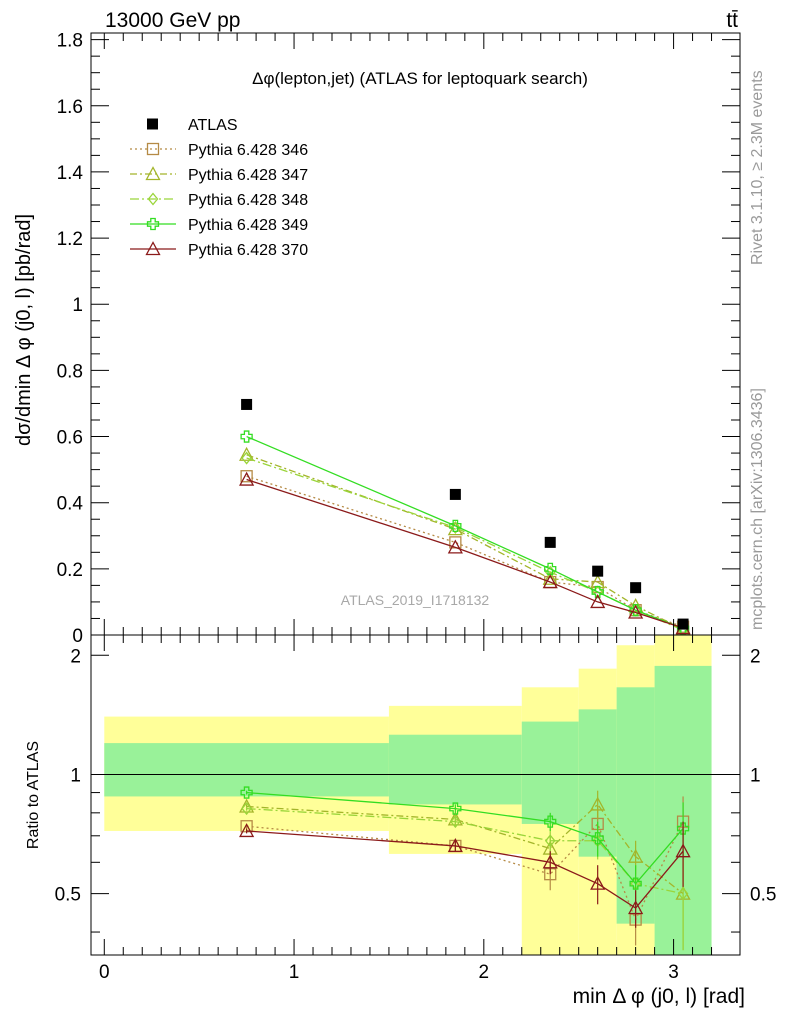 The image size is (786, 1024). Describe the element at coordinates (248, 175) in the screenshot. I see `legend-label-1: Pythia 6.428 347` at that location.